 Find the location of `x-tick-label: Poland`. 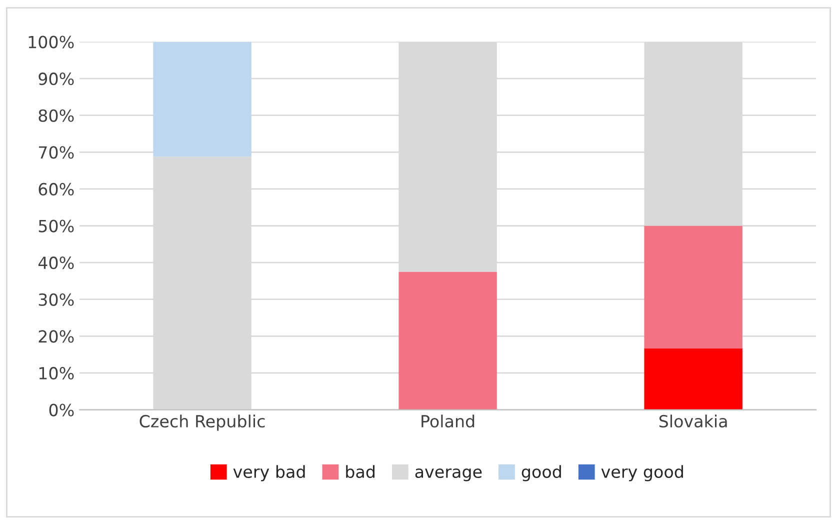

x-tick-label: Poland is located at coordinates (448, 421).